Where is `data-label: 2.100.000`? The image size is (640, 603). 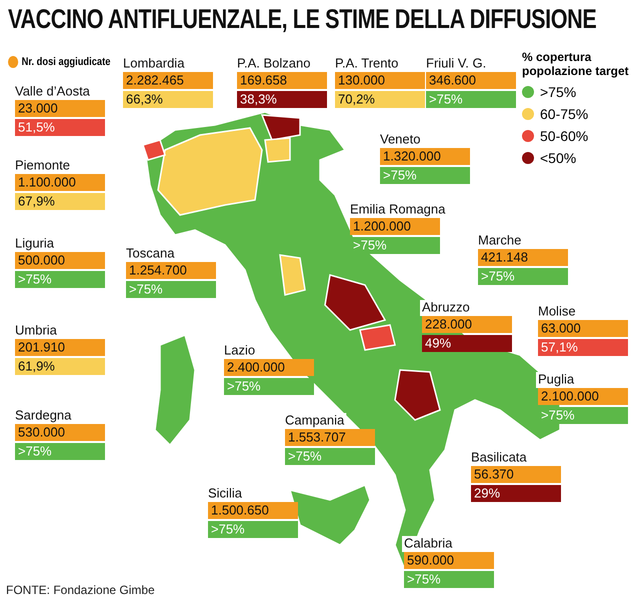 data-label: 2.100.000 is located at coordinates (570, 396).